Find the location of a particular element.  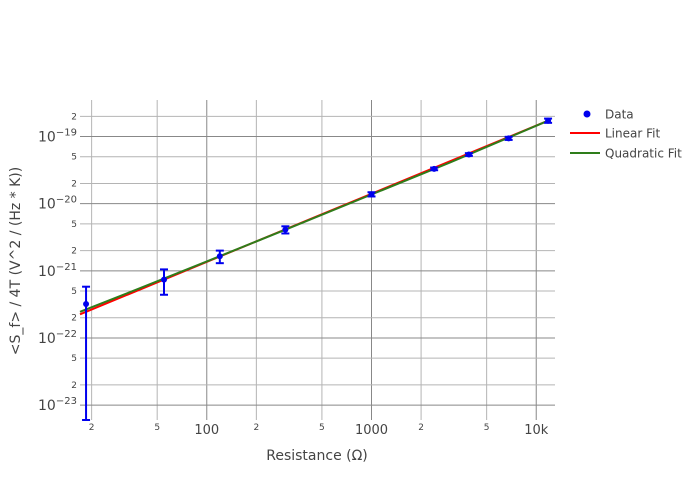

y-tick-label: 10−19 is located at coordinates (57, 137).